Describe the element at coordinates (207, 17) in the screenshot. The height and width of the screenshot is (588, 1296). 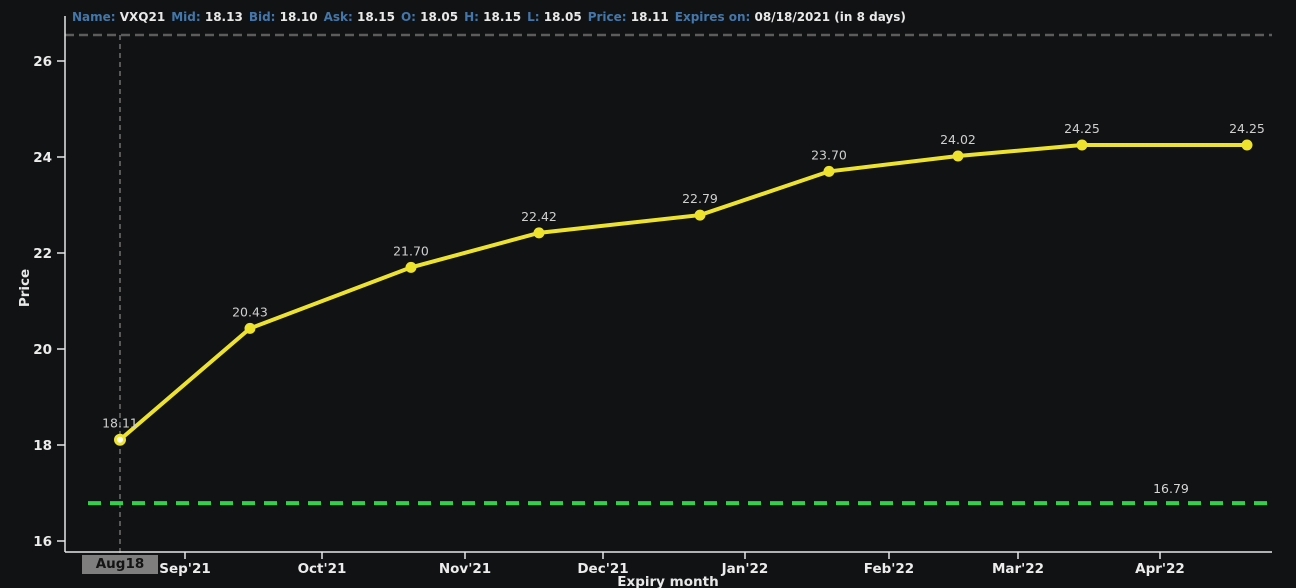
I see `quote-field: Mid: 18.13` at that location.